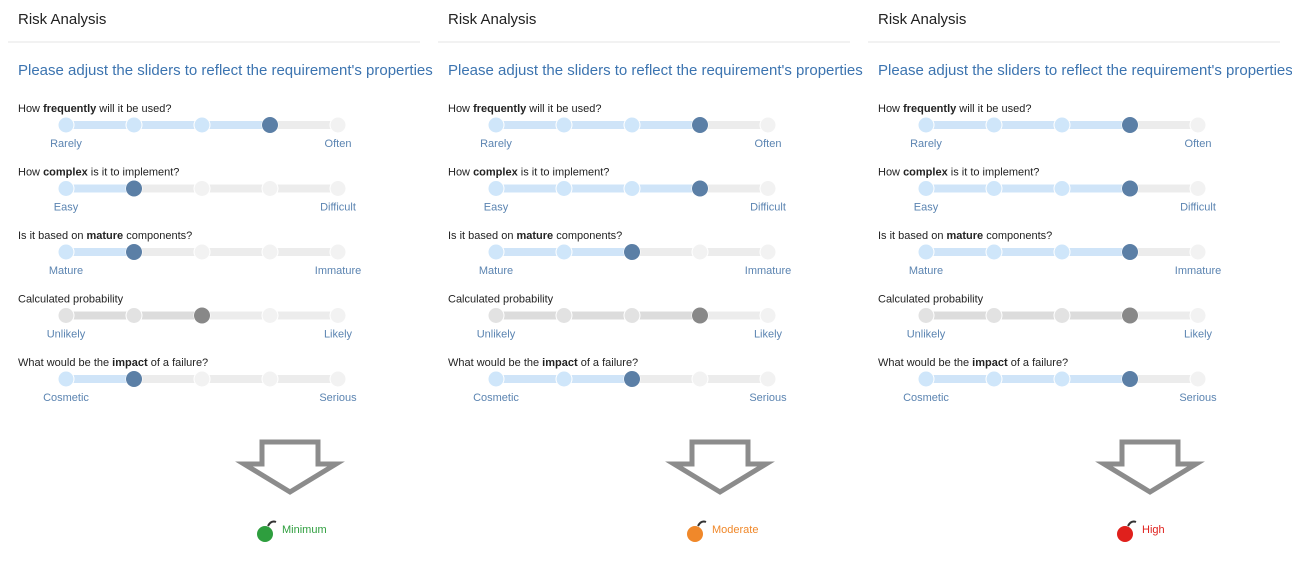 This screenshot has height=574, width=1292. What do you see at coordinates (560, 363) in the screenshot?
I see `question-part: impact` at bounding box center [560, 363].